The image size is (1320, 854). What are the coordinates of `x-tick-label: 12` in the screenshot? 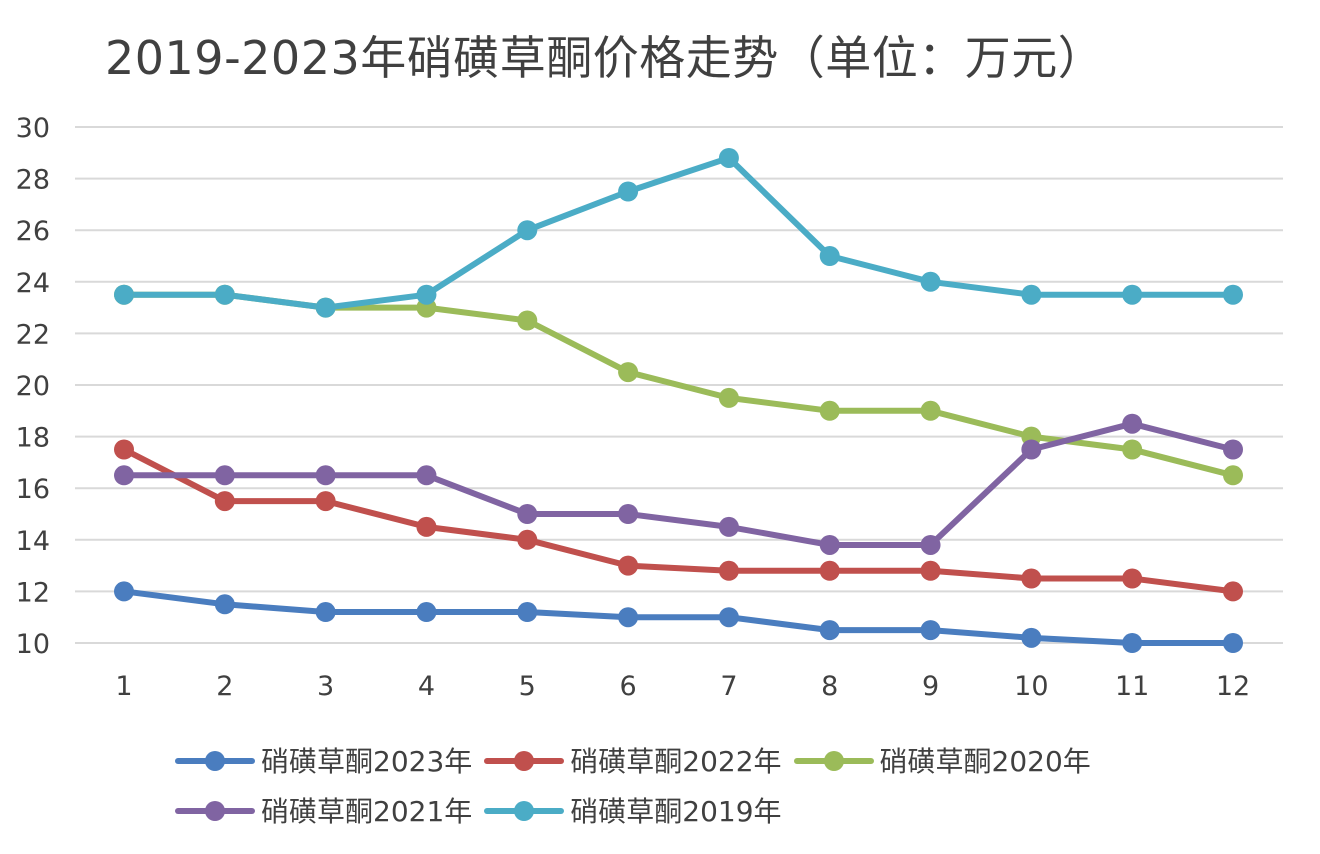 It's located at (1233, 686).